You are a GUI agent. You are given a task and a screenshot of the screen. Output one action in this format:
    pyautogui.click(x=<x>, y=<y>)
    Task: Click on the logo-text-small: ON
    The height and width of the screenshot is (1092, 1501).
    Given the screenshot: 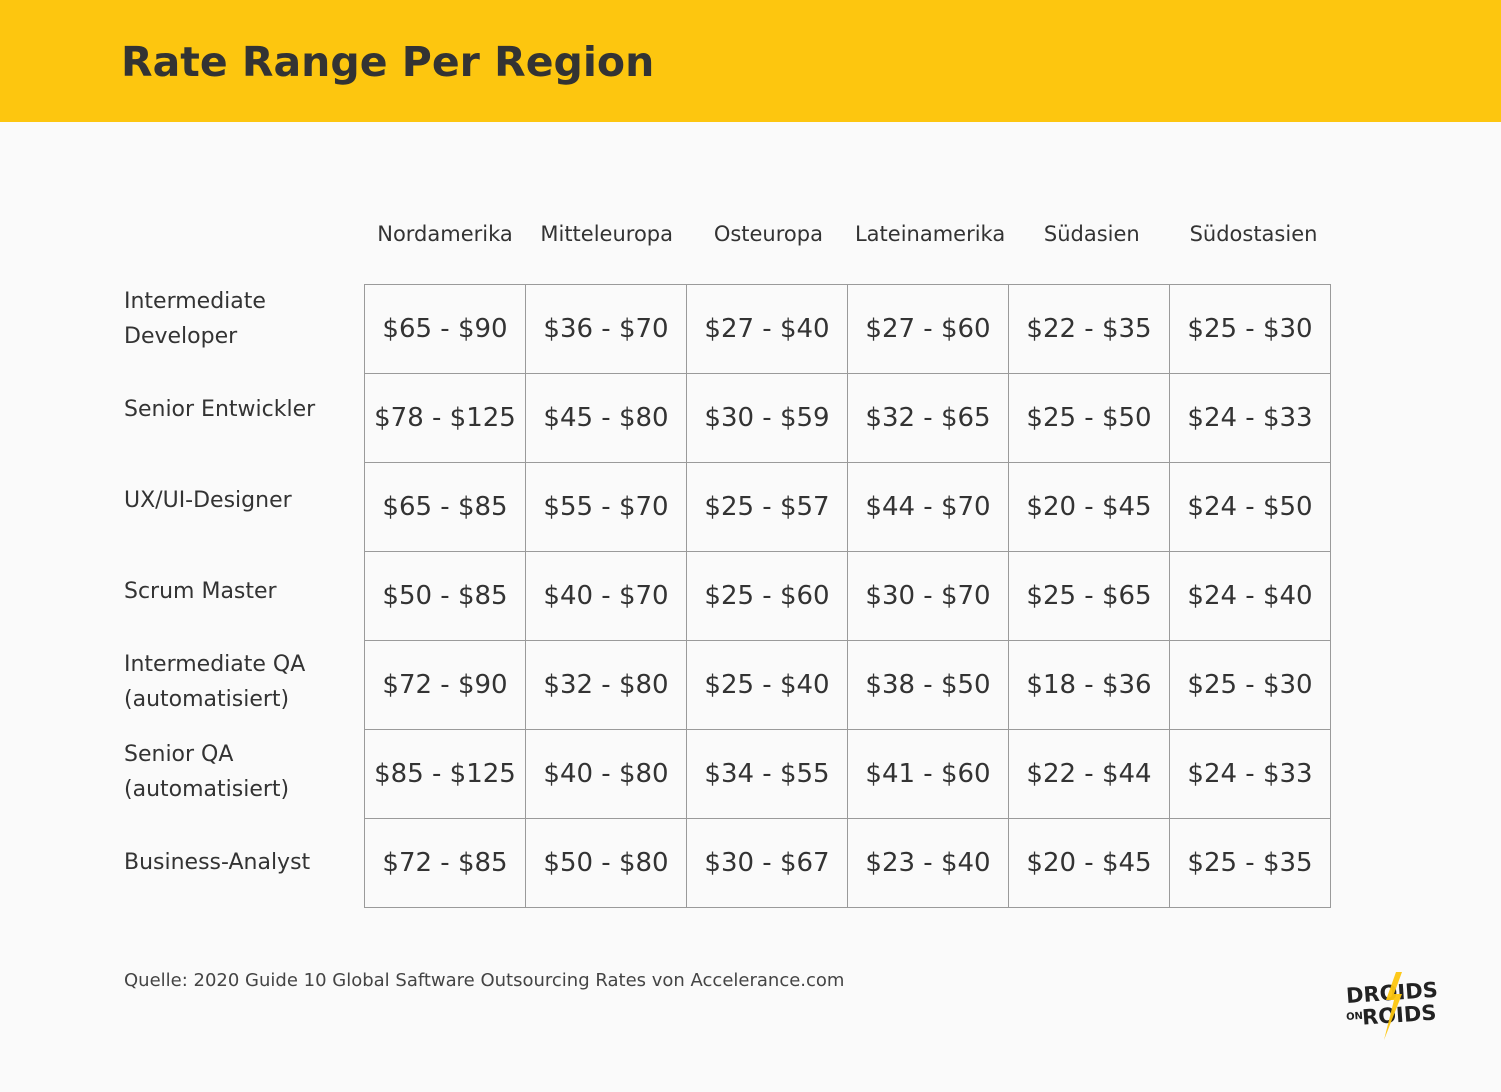 What is the action you would take?
    pyautogui.click(x=1355, y=1017)
    